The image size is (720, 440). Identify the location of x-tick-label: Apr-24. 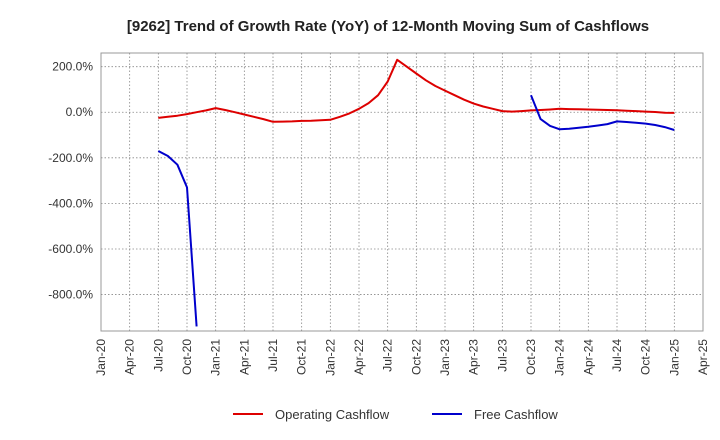
(588, 357).